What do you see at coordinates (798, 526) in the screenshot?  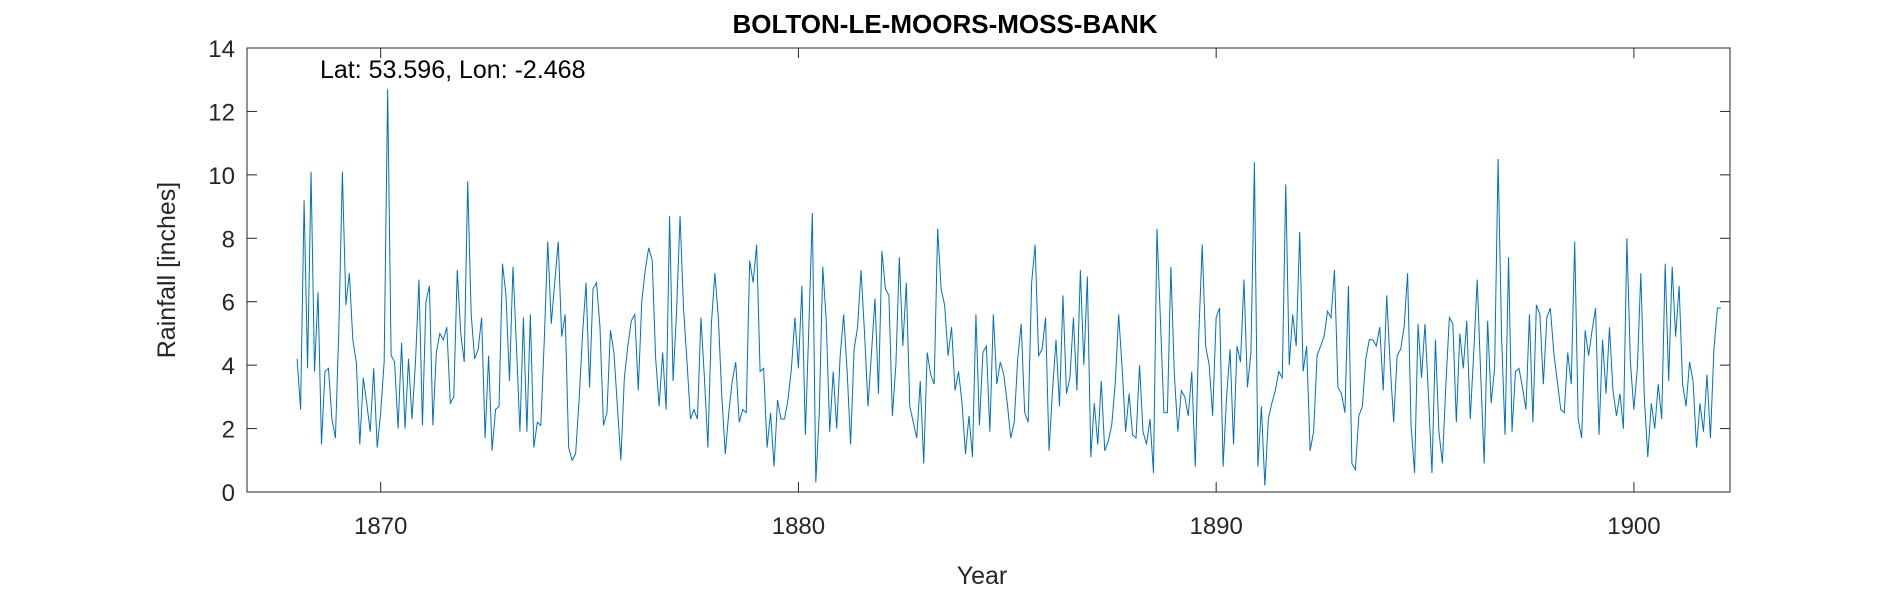 I see `x-tick-label: 1880` at bounding box center [798, 526].